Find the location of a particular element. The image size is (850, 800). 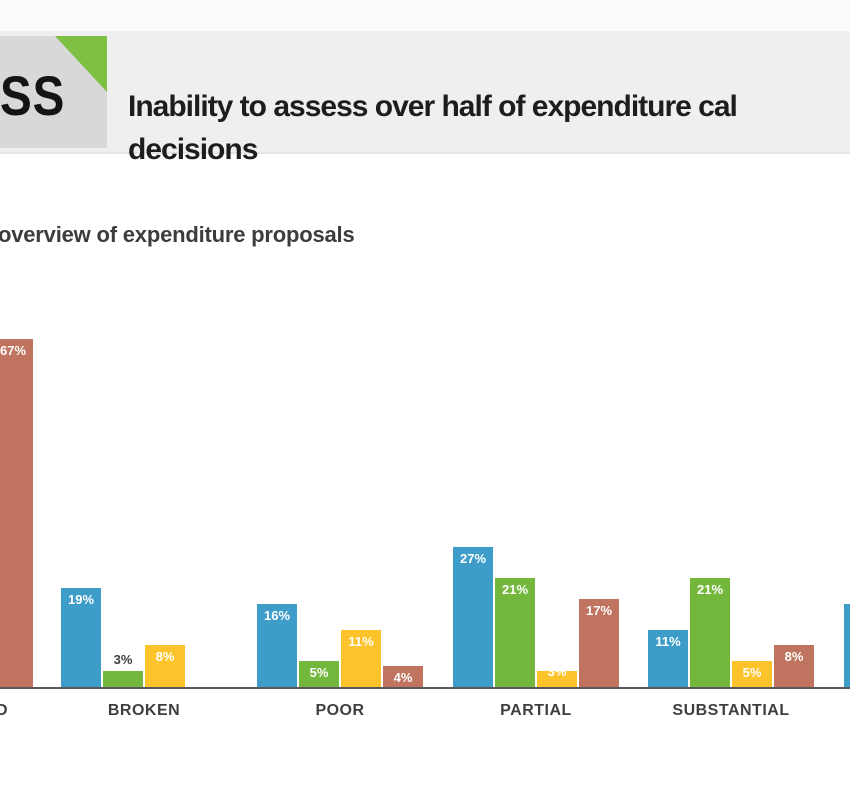

top-strip is located at coordinates (425, 15).